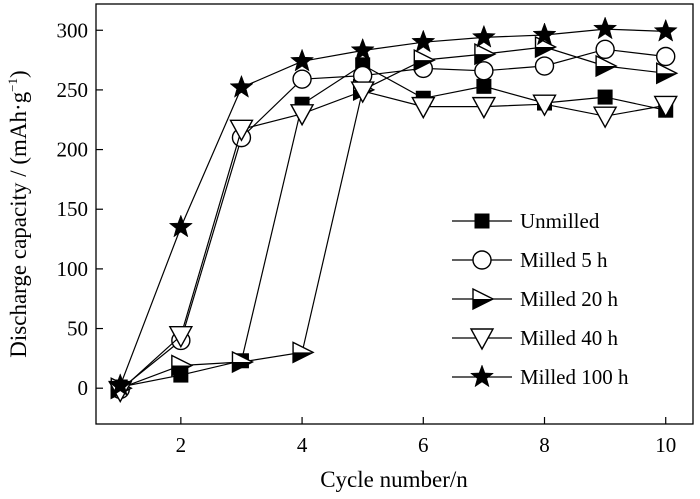  I want to click on y-tick-label: 200, so click(73, 150).